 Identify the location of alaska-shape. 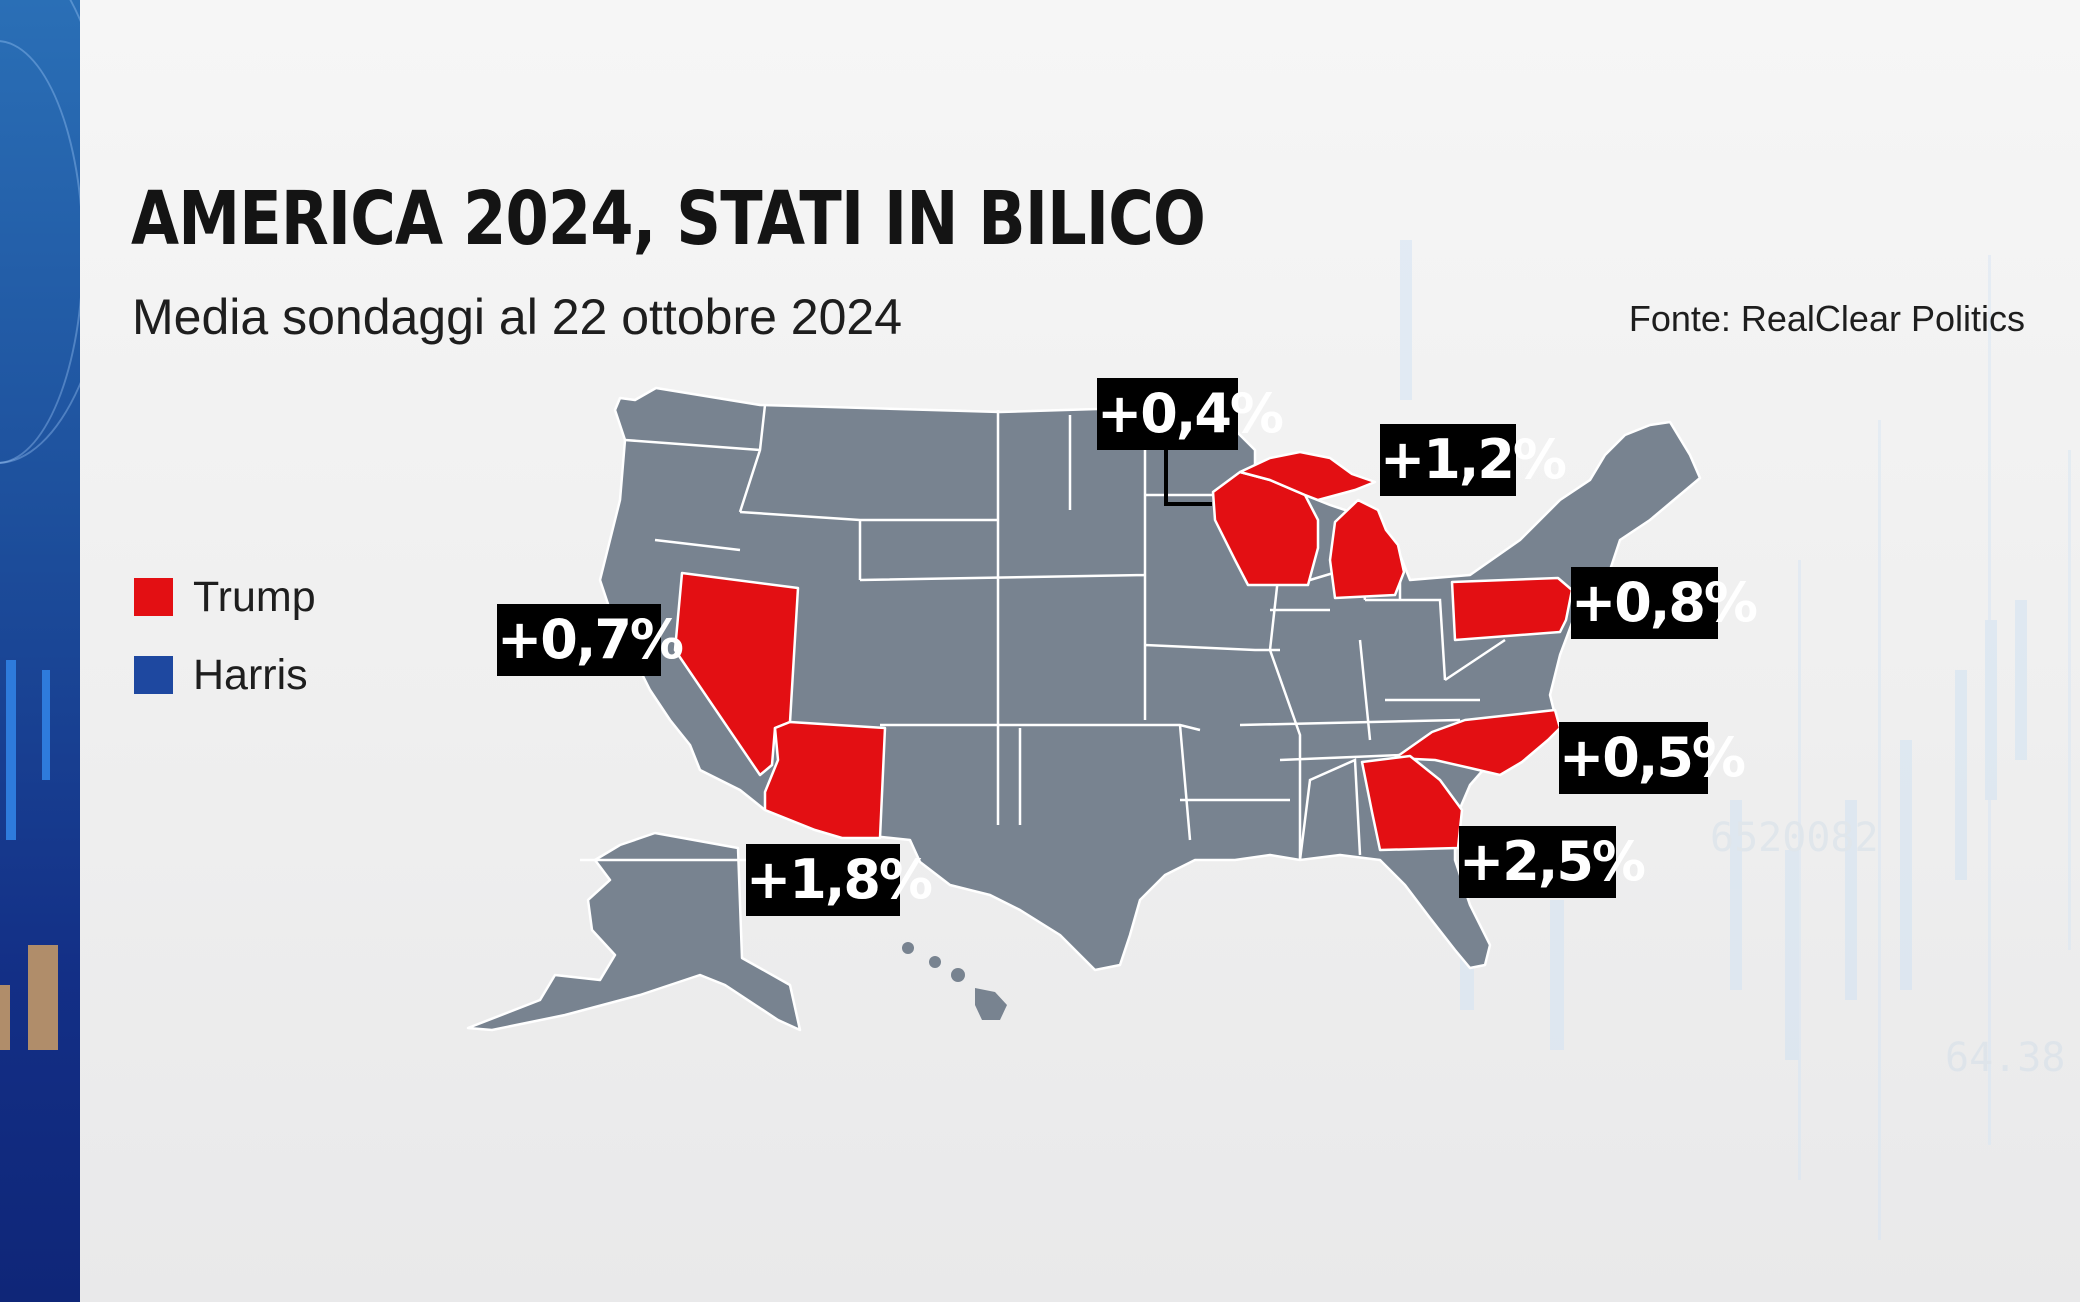
(634, 931).